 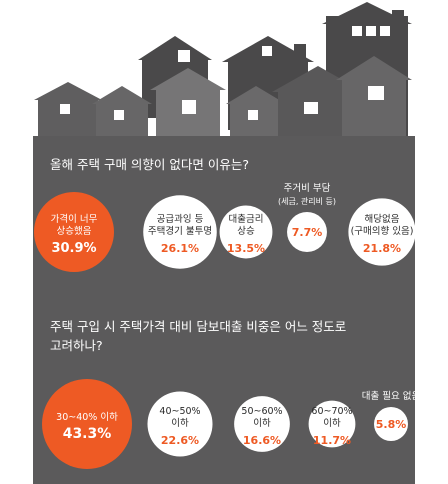 I want to click on bubble-label: 상승했음, so click(x=74, y=231).